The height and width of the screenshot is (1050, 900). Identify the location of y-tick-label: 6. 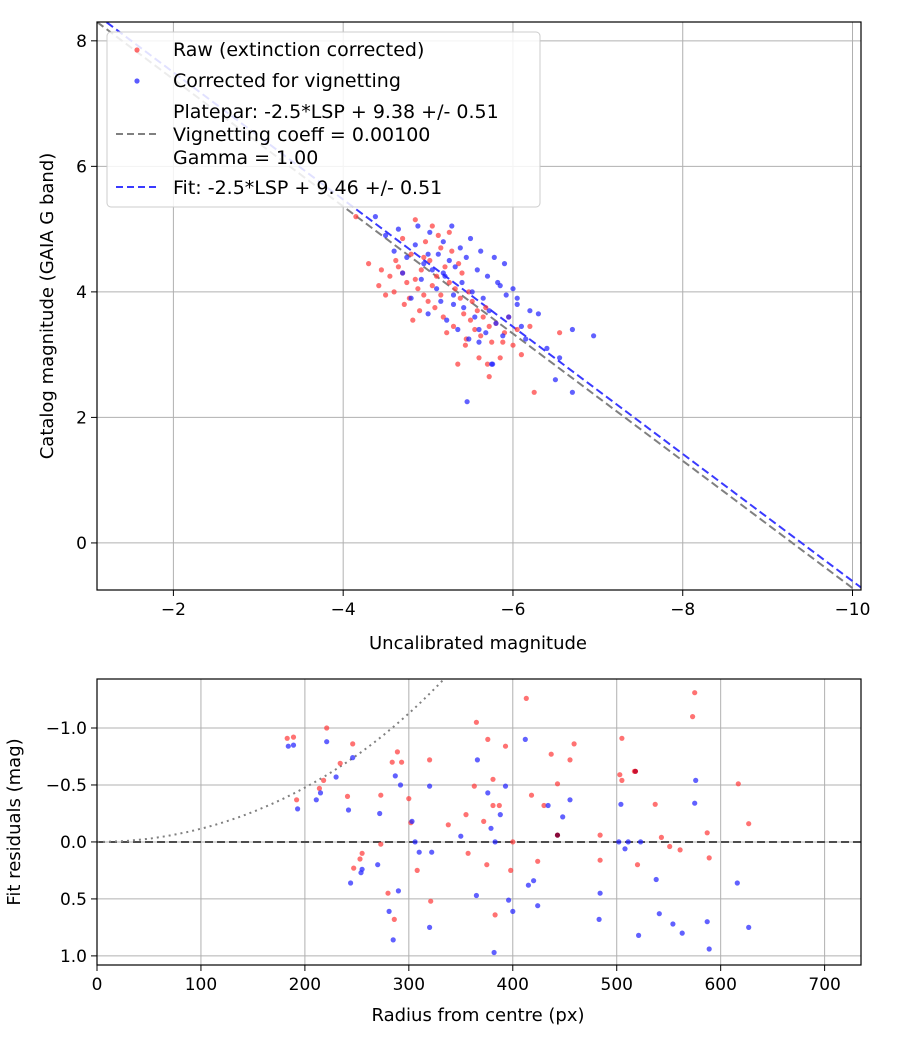
(81, 167).